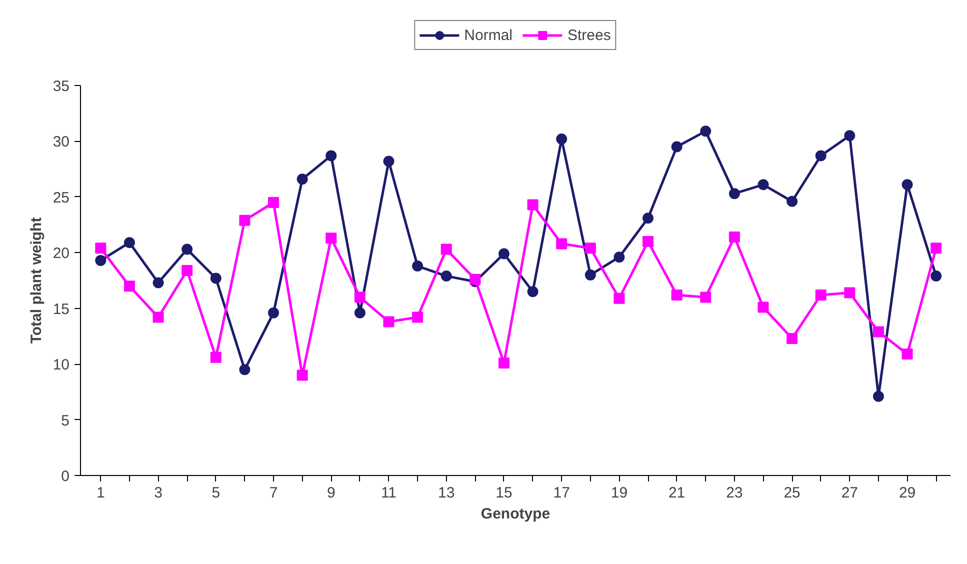  I want to click on x-tick-label: 9, so click(331, 493).